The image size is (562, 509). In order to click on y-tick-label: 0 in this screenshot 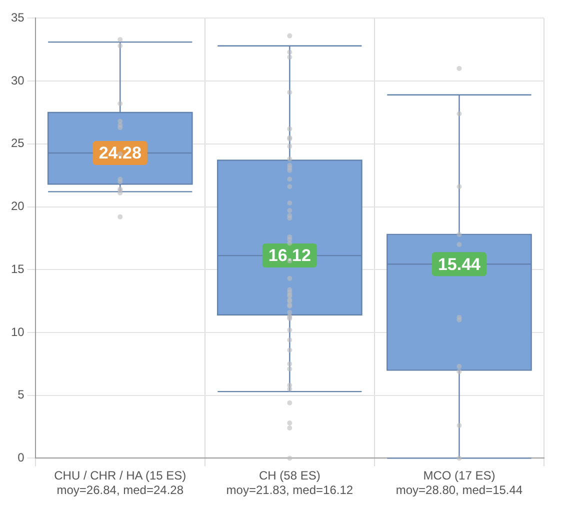, I will do `click(21, 457)`.